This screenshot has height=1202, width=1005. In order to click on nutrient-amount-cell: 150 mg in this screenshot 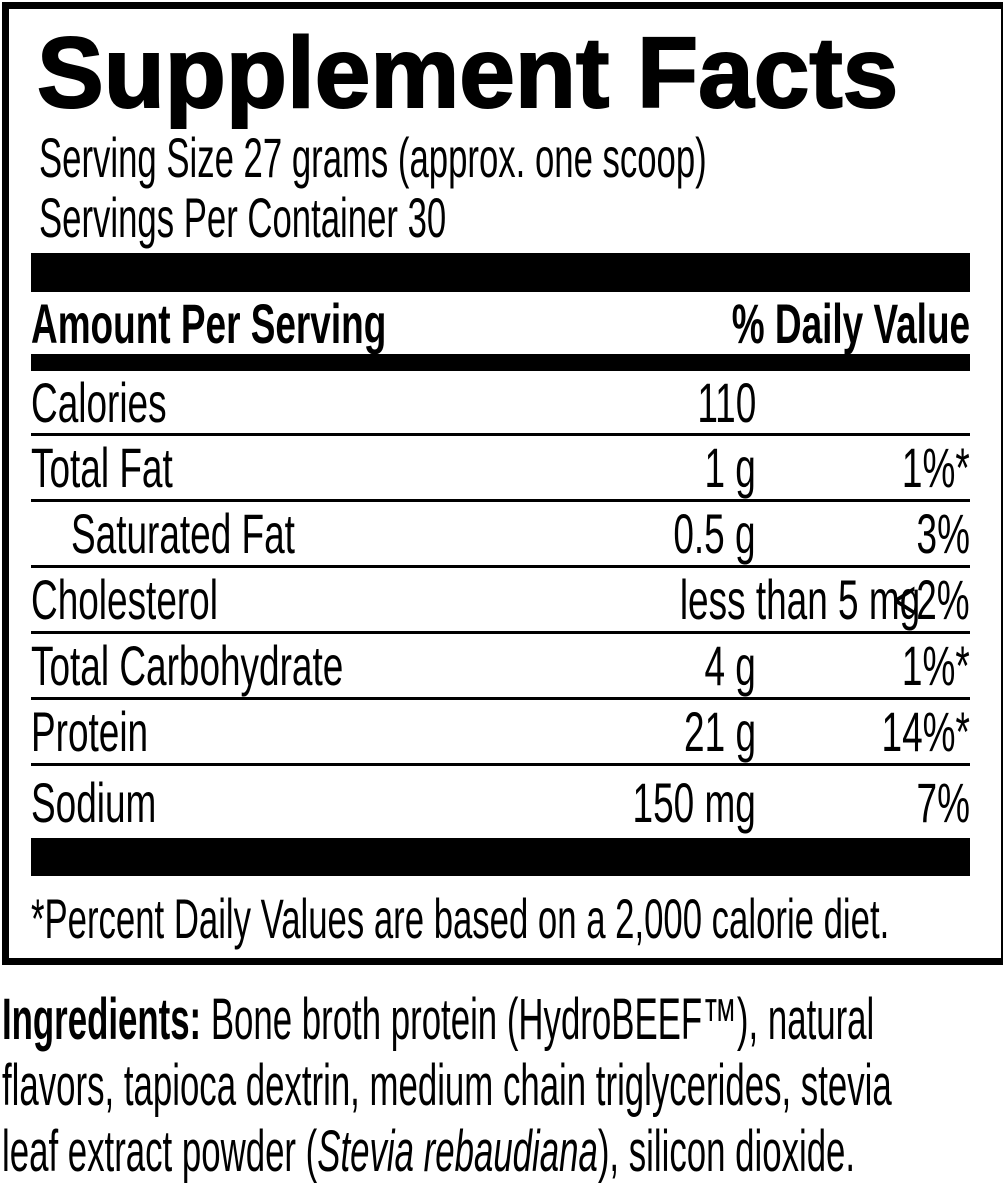, I will do `click(656, 802)`.